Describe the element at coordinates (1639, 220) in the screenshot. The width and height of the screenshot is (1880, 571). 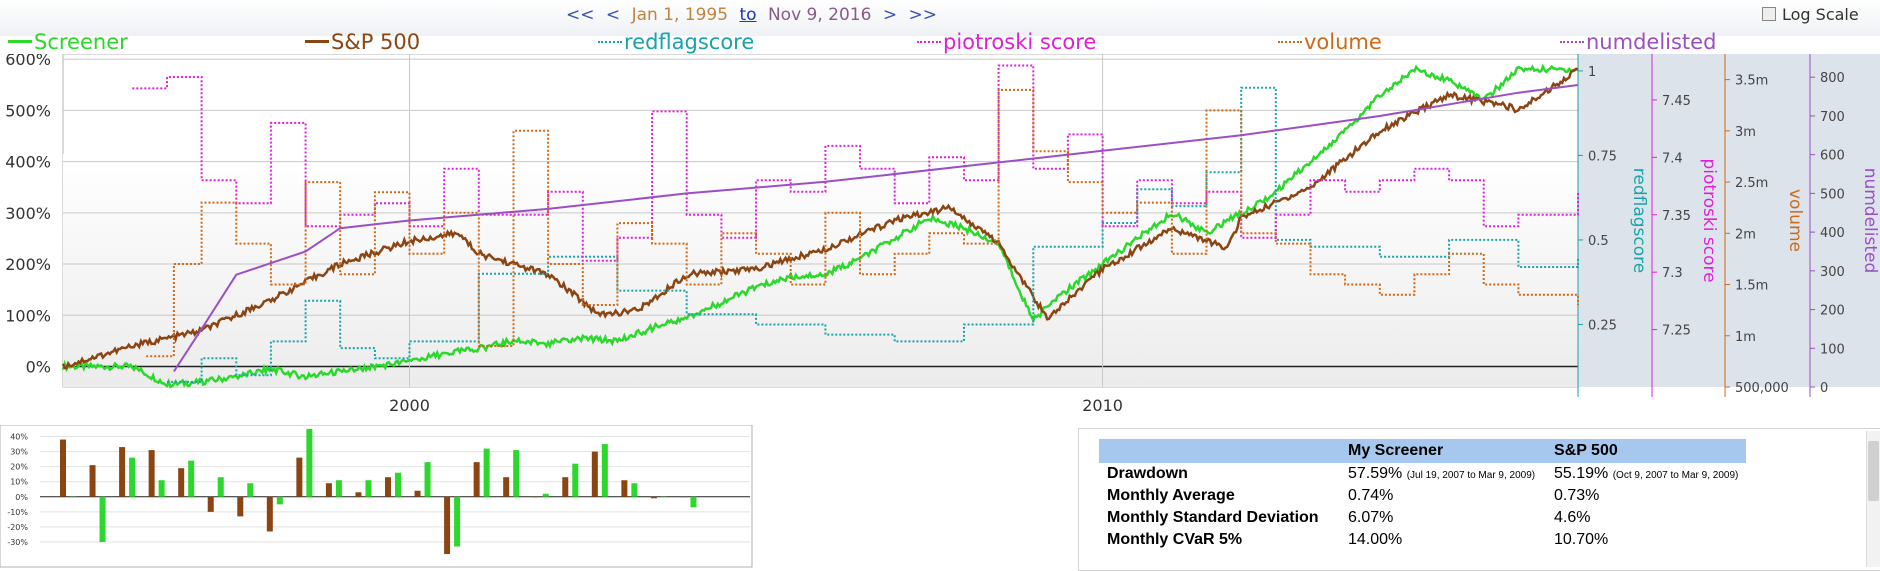
I see `axis-label-redflagscore: redflagscore` at that location.